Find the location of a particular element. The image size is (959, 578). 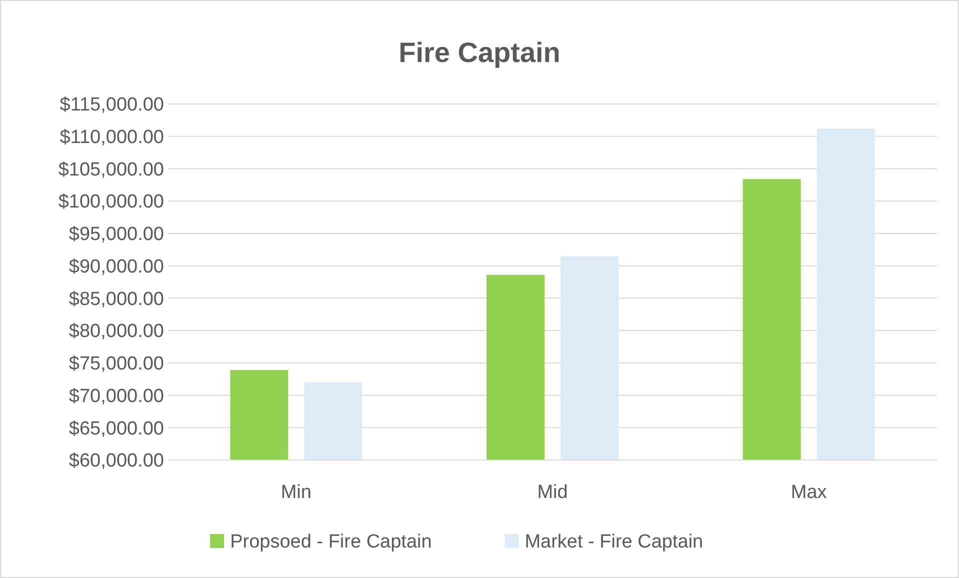

y-tick-label: $80,000.00 is located at coordinates (116, 331).